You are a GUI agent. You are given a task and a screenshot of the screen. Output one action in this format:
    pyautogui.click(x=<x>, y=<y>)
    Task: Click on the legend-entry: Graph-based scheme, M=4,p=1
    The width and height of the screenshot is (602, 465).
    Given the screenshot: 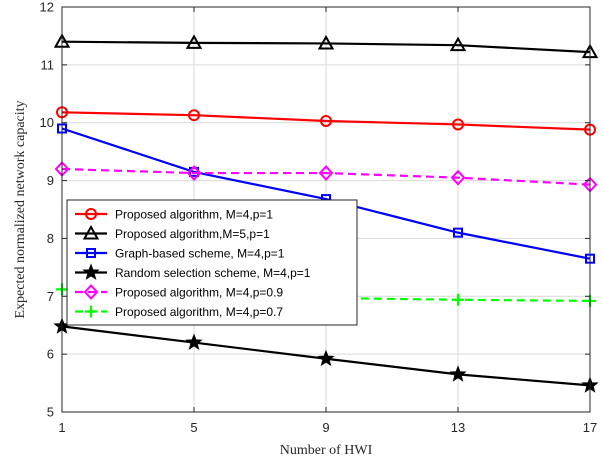 What is the action you would take?
    pyautogui.click(x=180, y=254)
    